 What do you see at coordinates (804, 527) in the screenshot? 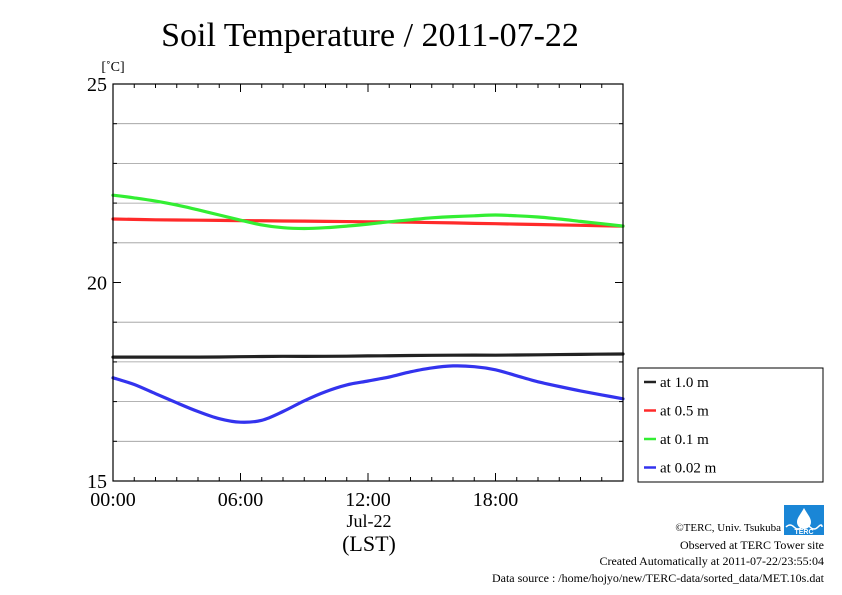
I see `wave-icon` at bounding box center [804, 527].